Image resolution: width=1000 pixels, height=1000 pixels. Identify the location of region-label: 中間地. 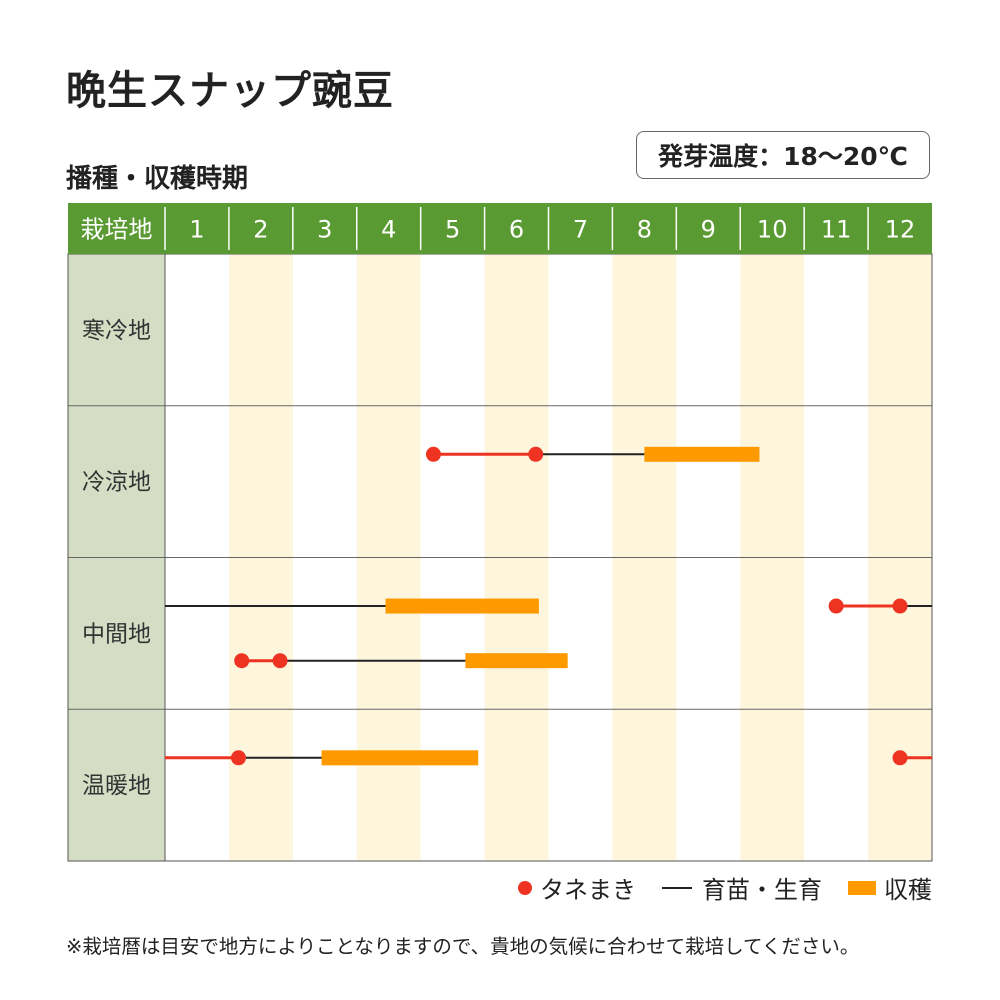
(116, 634).